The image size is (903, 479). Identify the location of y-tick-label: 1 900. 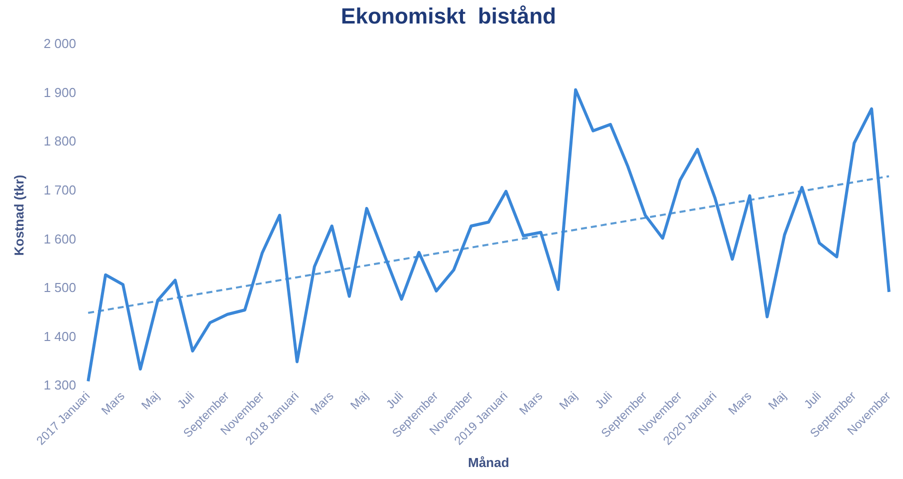
(60, 92).